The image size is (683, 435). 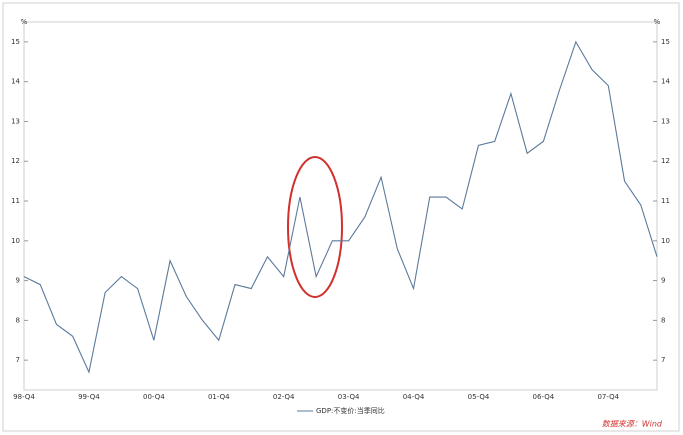 I want to click on y2-tick-label: 14, so click(x=665, y=82).